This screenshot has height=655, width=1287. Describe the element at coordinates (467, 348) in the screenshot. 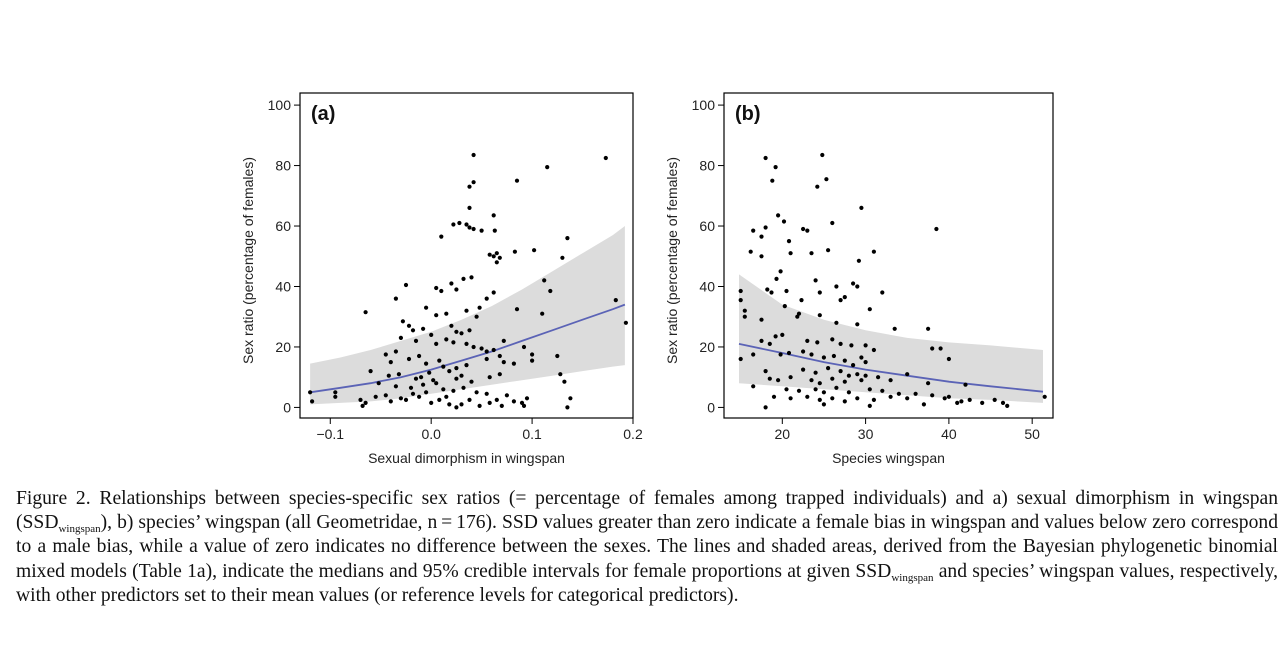

I see `fit-line` at that location.